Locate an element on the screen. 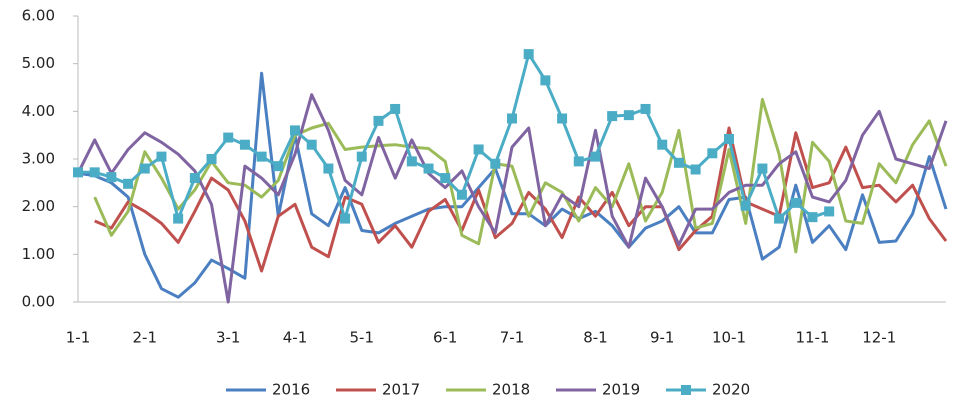  x-tick-label: 12-1 is located at coordinates (879, 338).